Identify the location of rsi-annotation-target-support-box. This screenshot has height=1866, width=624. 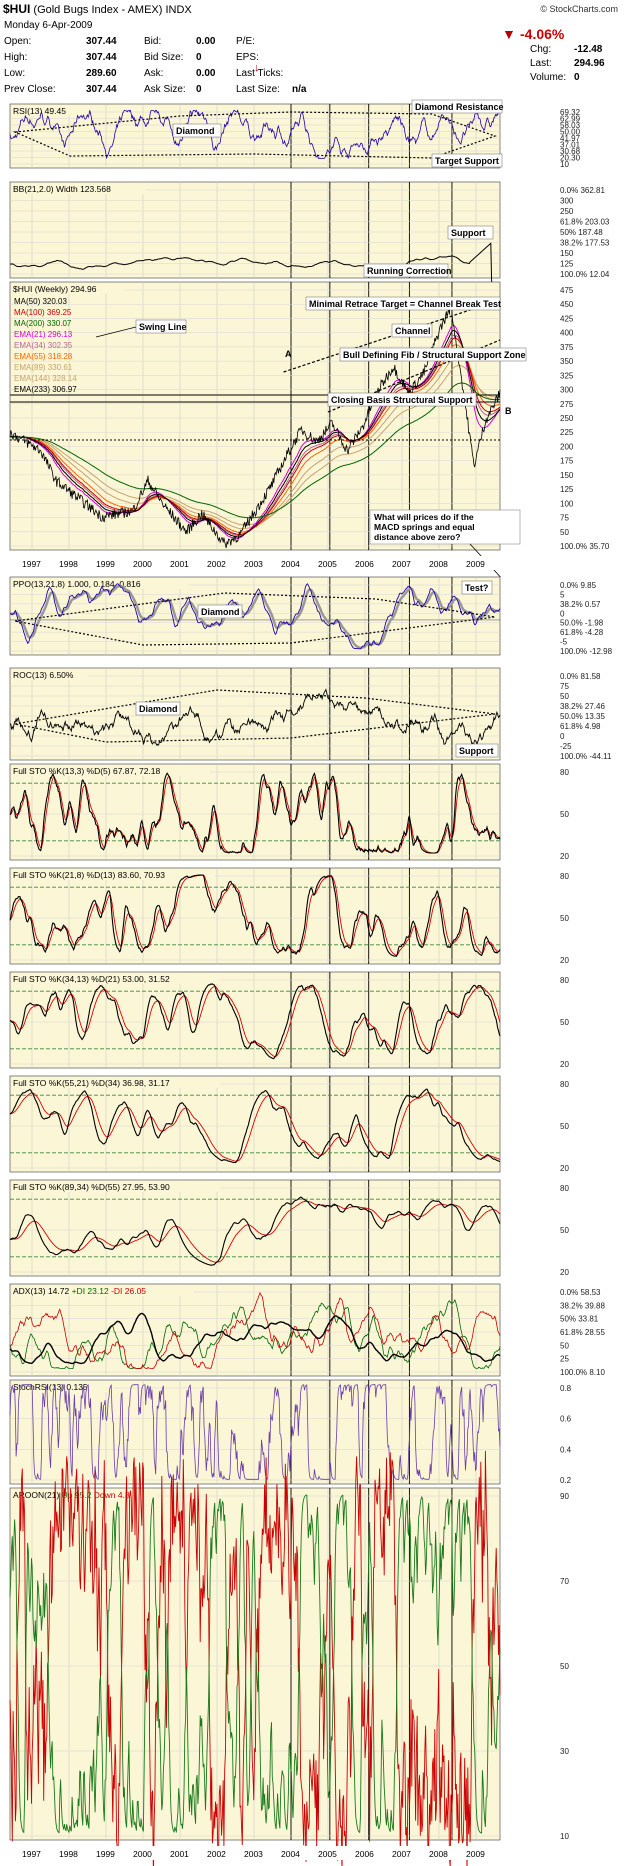
(467, 160).